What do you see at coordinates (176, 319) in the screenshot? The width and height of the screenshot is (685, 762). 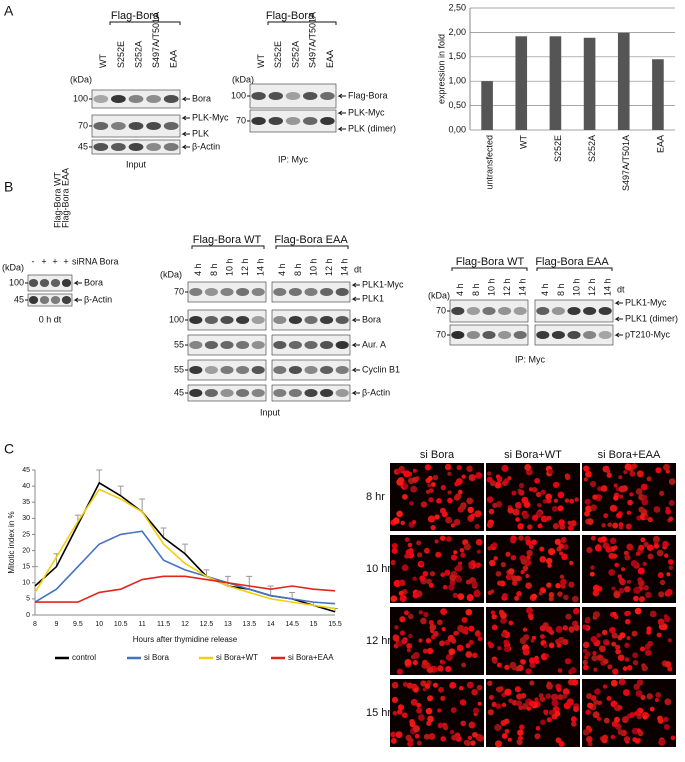 I see `kda-marker: 100` at bounding box center [176, 319].